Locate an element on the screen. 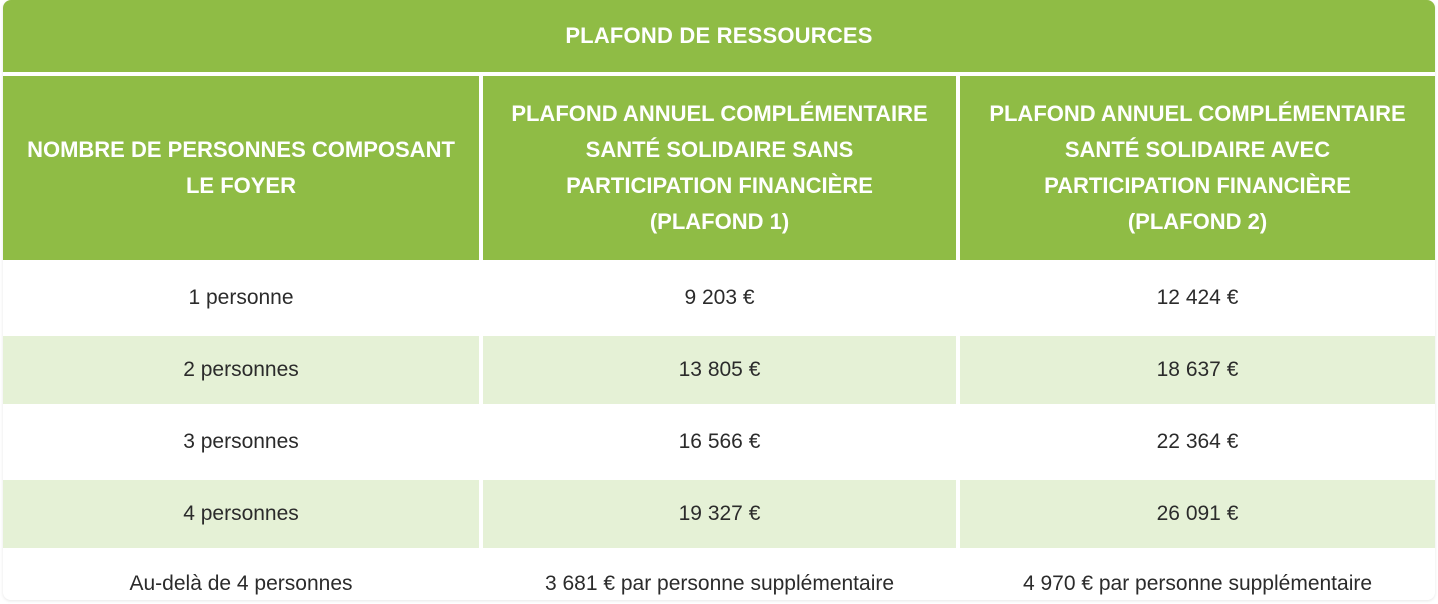 The width and height of the screenshot is (1438, 604). header-nombre-personnes: NOMBRE DE PERSONNES COMPOSANT LE FOYER is located at coordinates (242, 168).